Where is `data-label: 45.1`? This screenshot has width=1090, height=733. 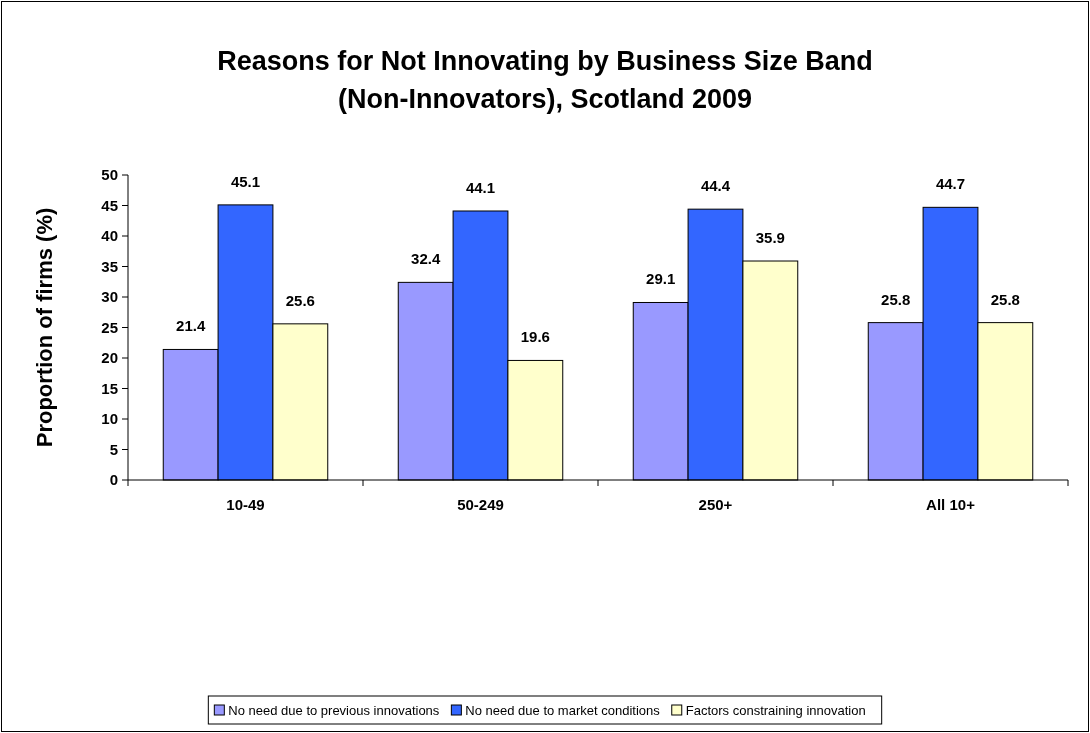
data-label: 45.1 is located at coordinates (245, 181).